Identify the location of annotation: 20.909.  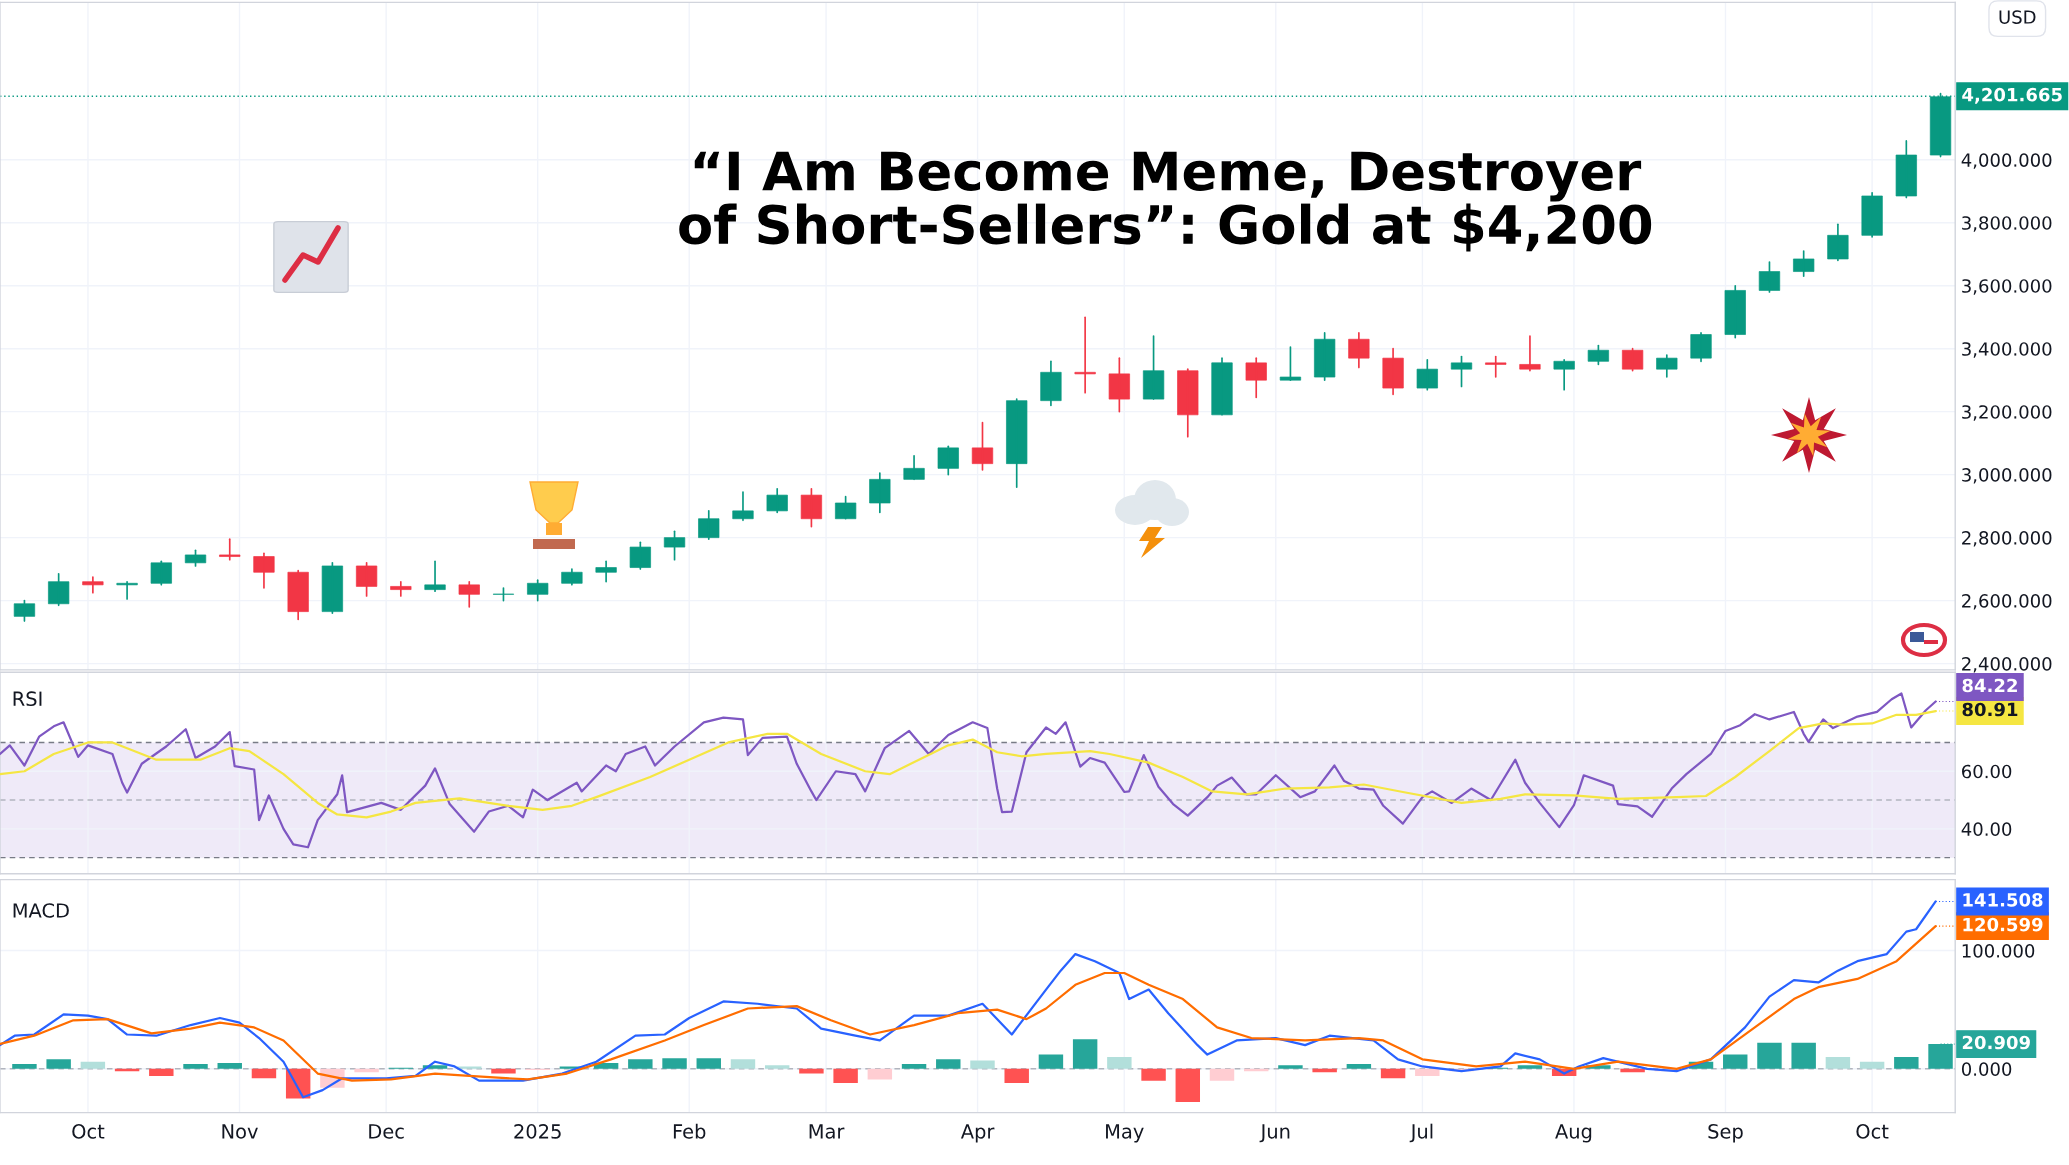
(1996, 1042).